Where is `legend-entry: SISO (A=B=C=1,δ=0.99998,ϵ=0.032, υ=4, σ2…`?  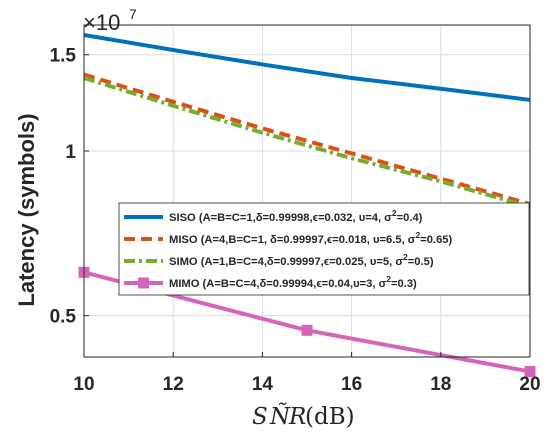 legend-entry: SISO (A=B=C=1,δ=0.99998,ϵ=0.032, υ=4, σ2… is located at coordinates (273, 216).